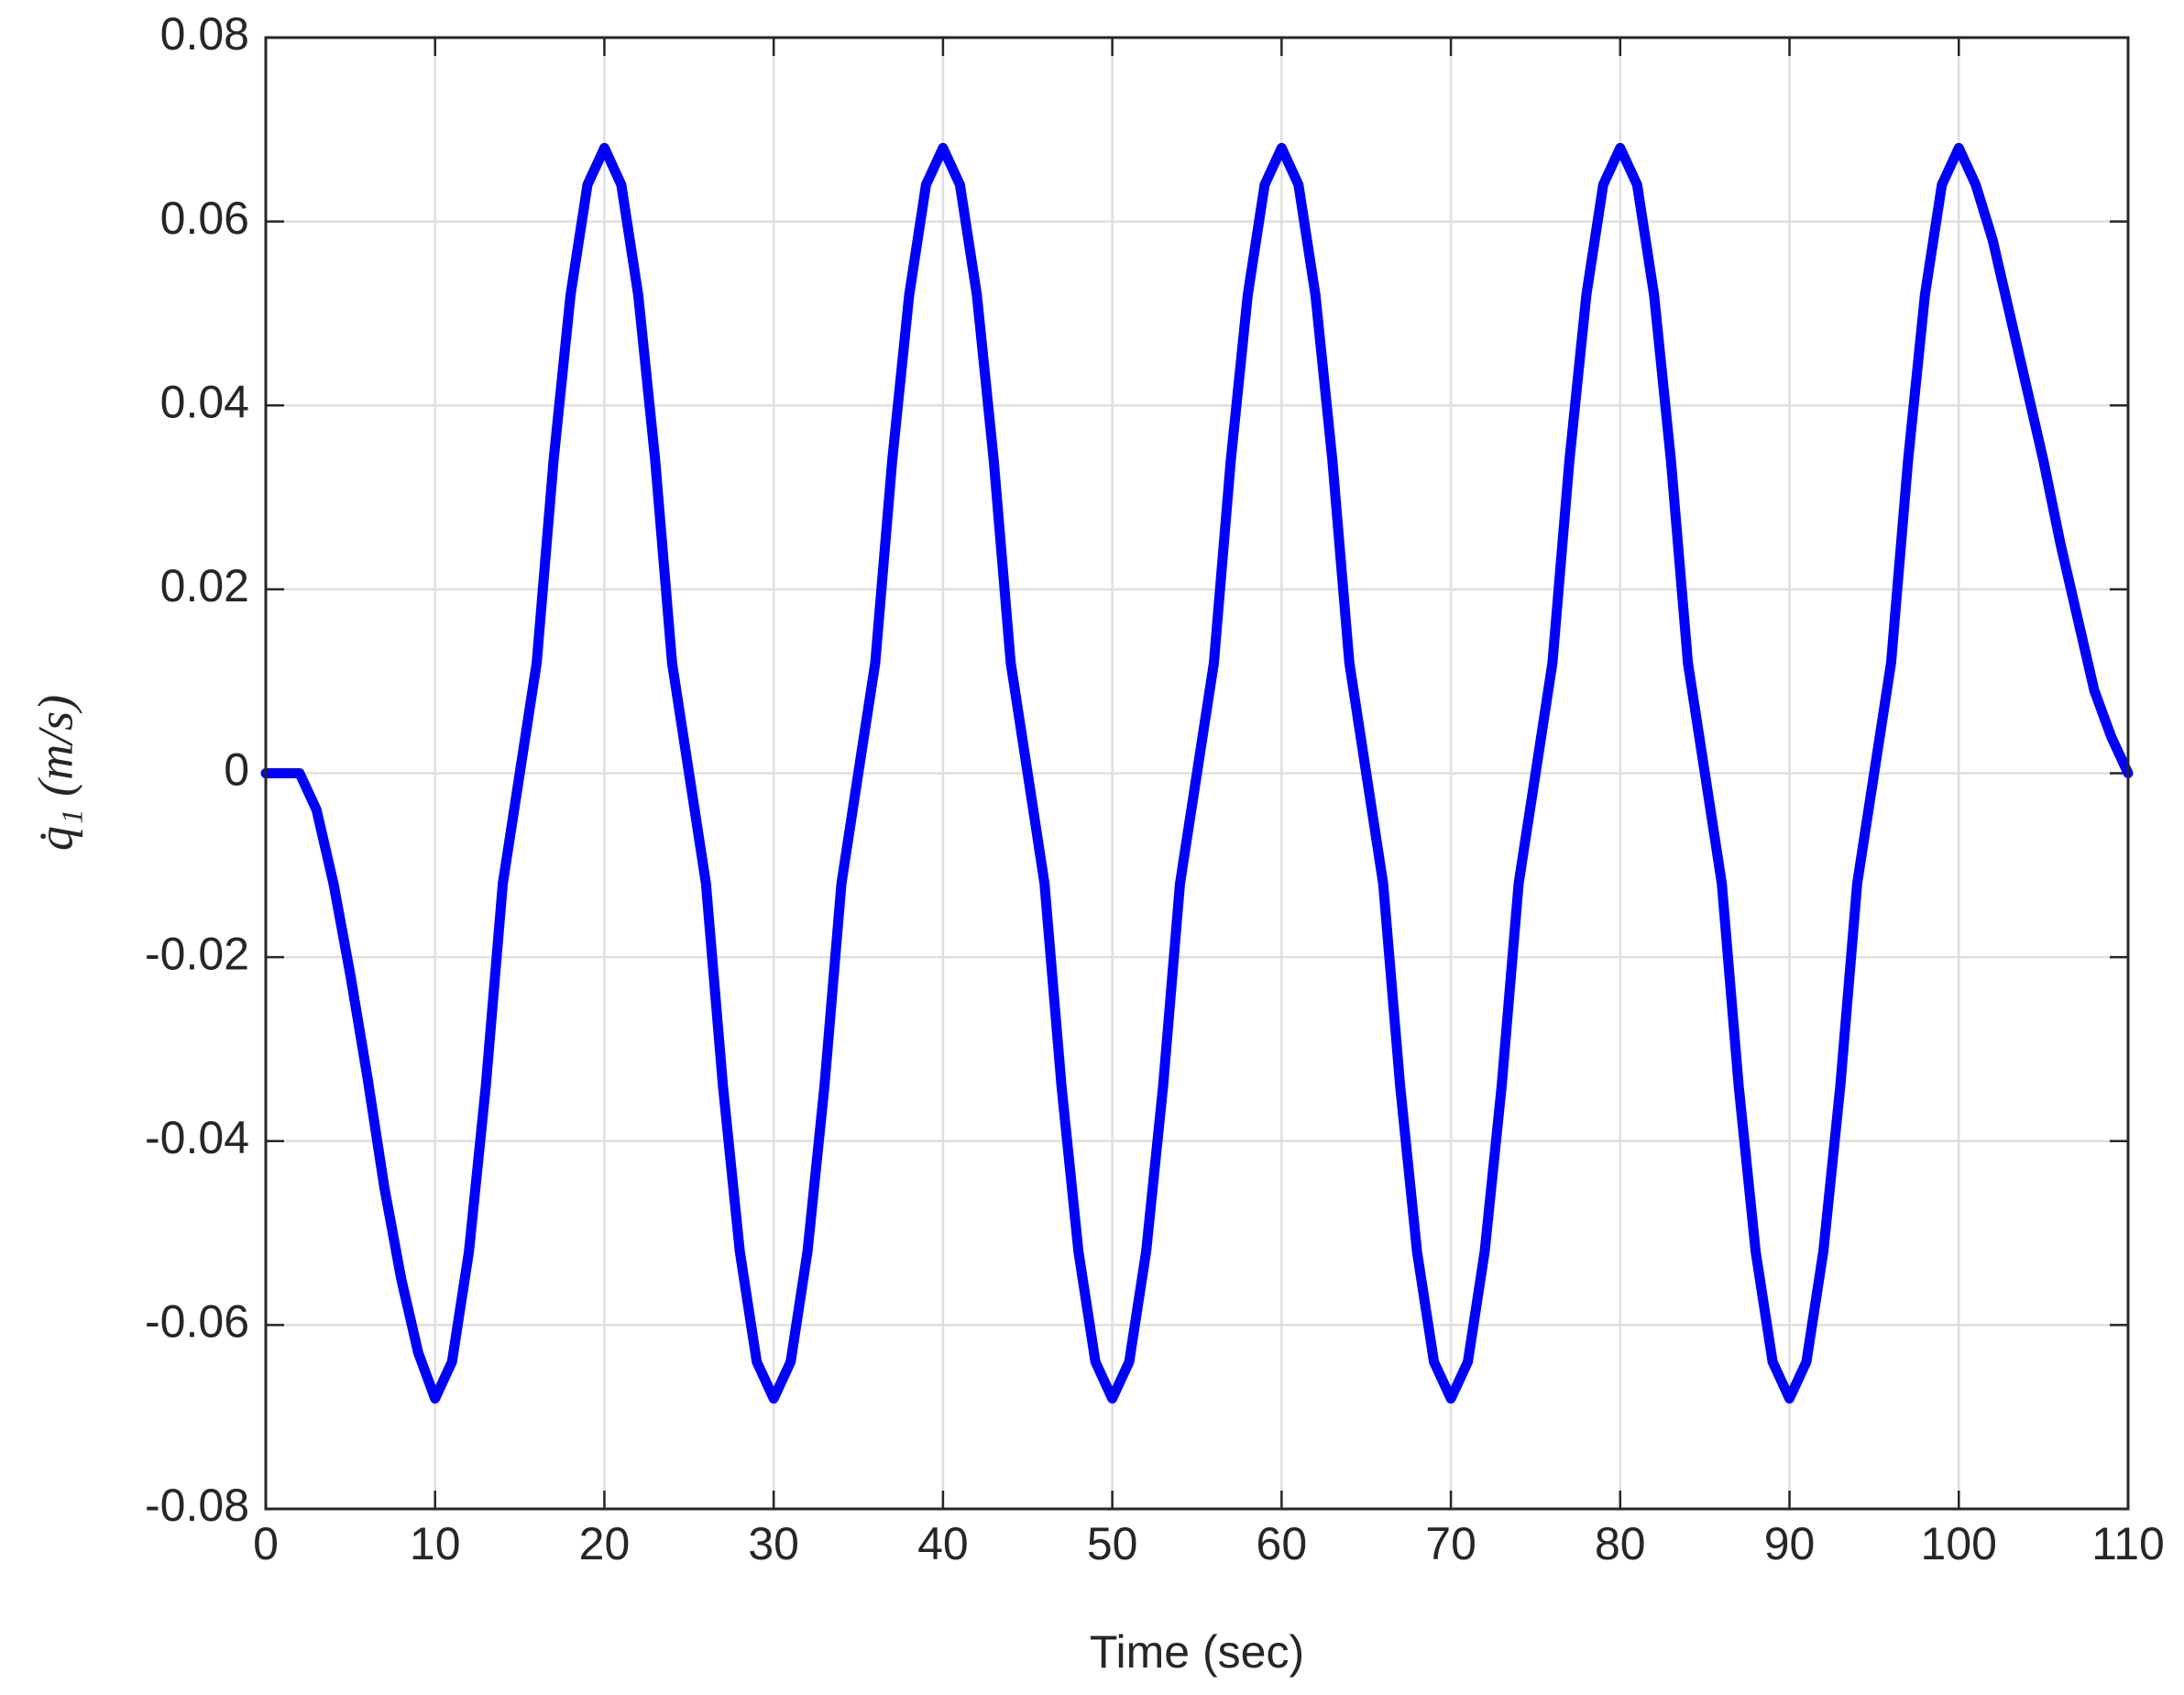  I want to click on y-tick-label: -0.08, so click(197, 1505).